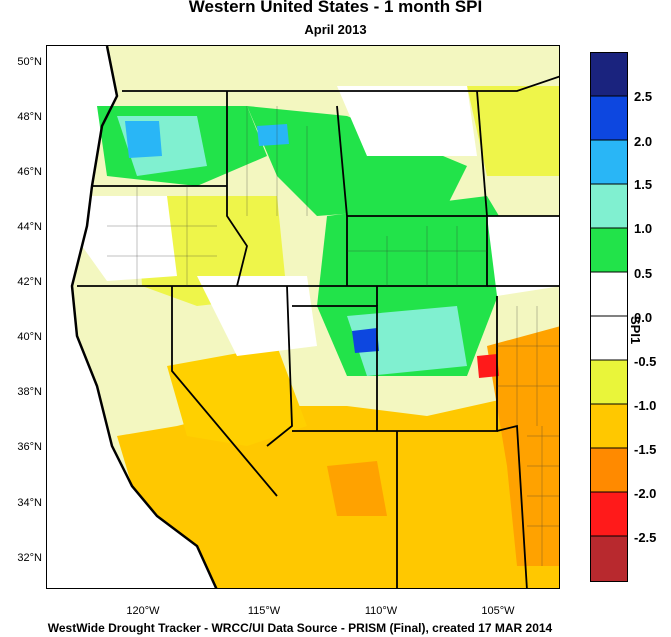  What do you see at coordinates (143, 139) in the screenshot?
I see `region-extreme-wet-wa` at bounding box center [143, 139].